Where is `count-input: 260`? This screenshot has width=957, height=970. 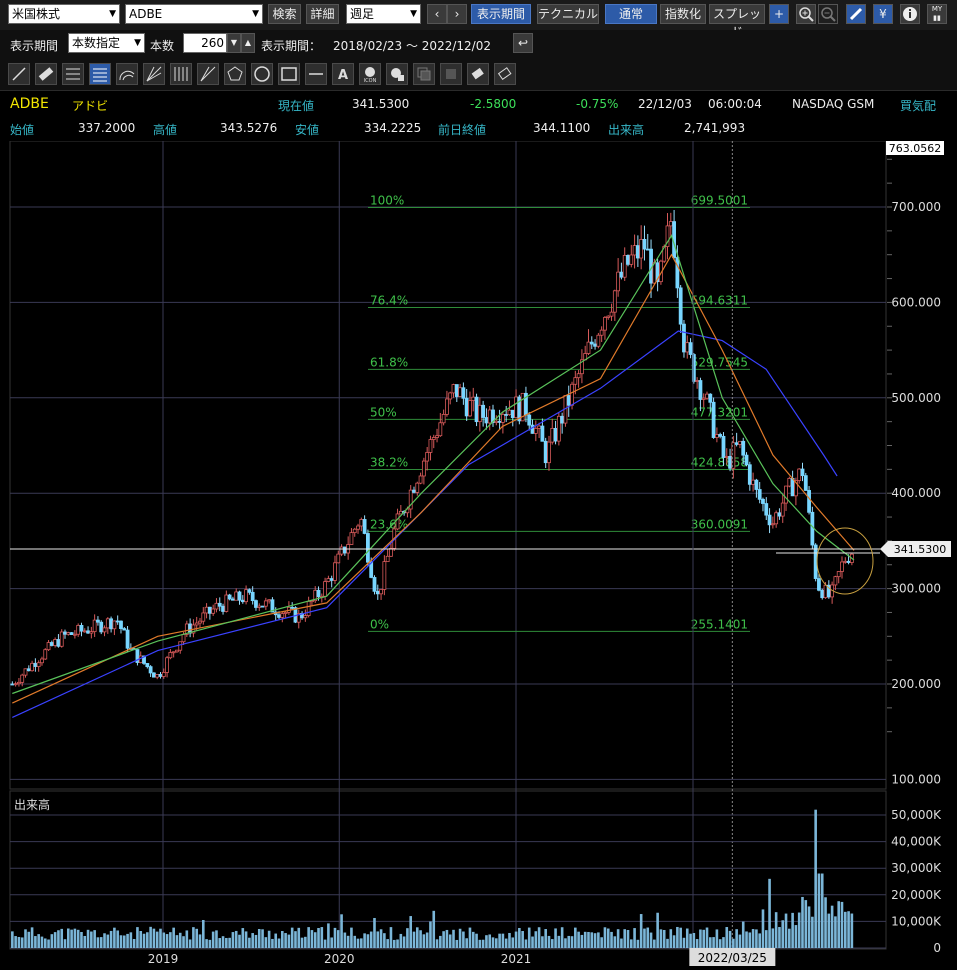 count-input: 260 is located at coordinates (205, 43).